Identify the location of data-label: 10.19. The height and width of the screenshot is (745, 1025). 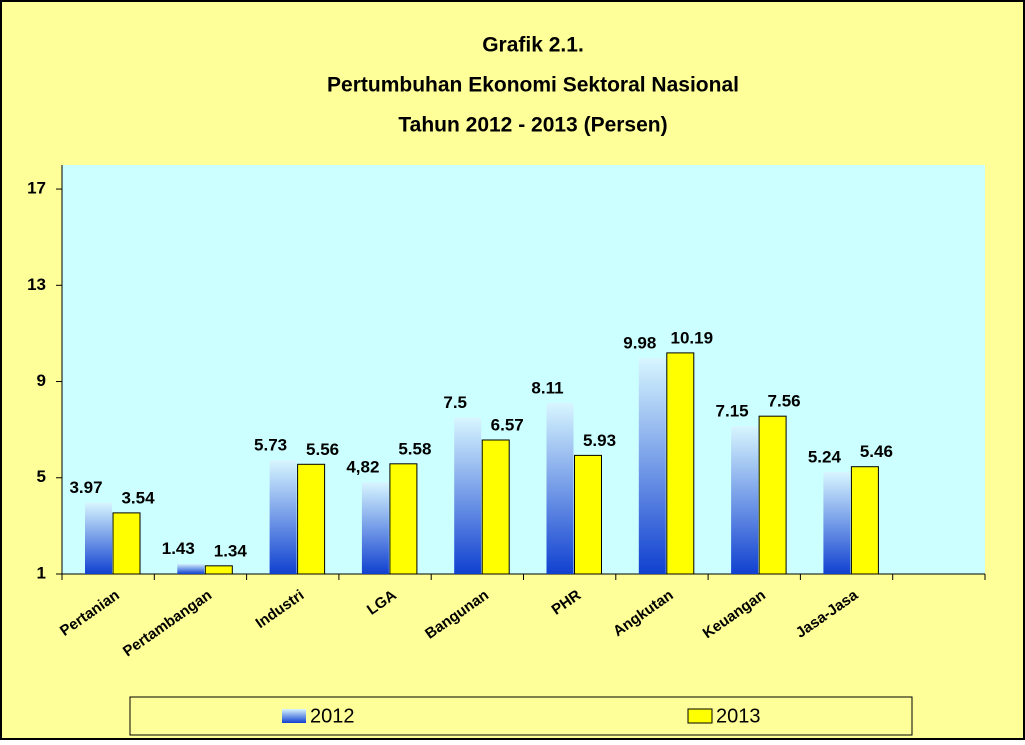
(692, 337).